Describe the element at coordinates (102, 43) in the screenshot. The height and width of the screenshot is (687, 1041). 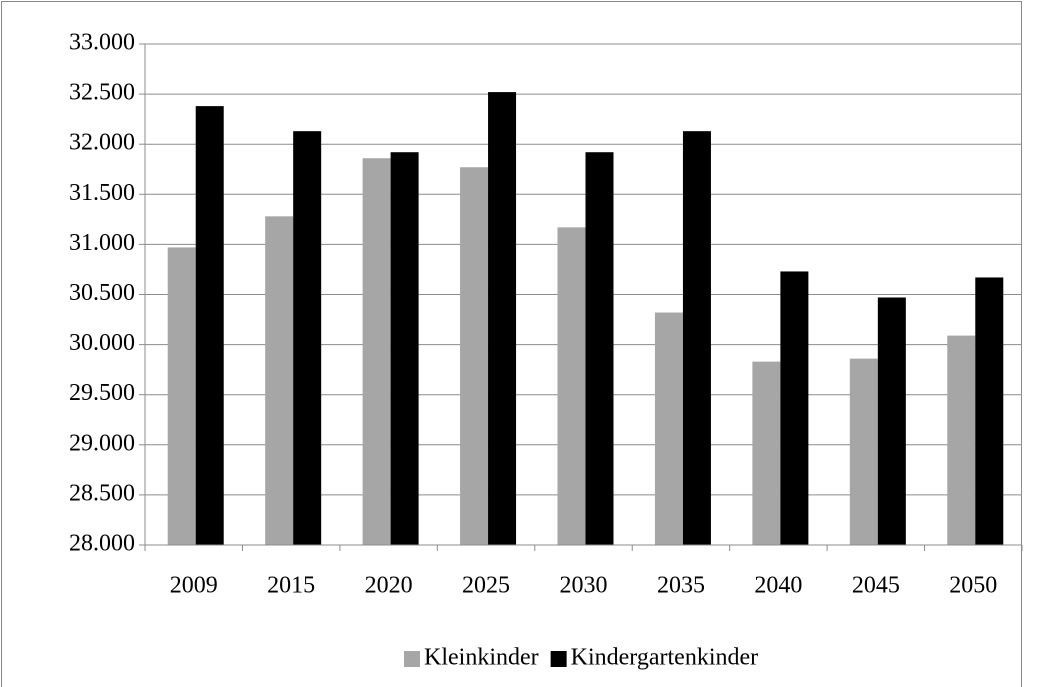
I see `y-tick-label: 33.000` at that location.